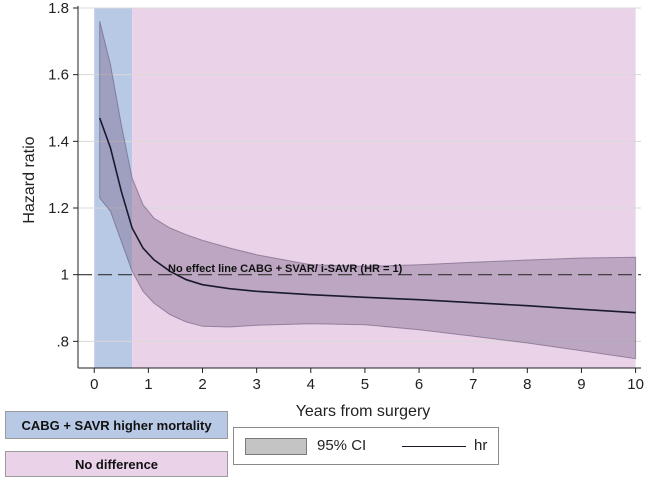  What do you see at coordinates (58, 75) in the screenshot?
I see `y-tick-label-4: 1.6` at bounding box center [58, 75].